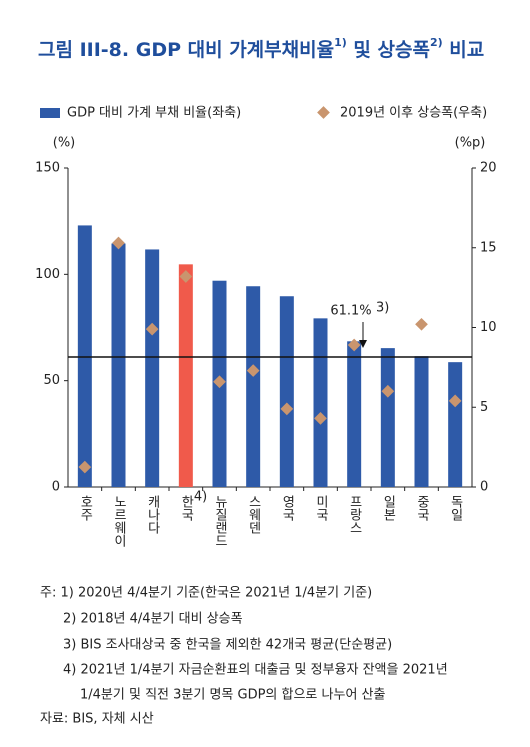 The height and width of the screenshot is (747, 530). I want to click on y2-tick-label: 15, so click(488, 247).